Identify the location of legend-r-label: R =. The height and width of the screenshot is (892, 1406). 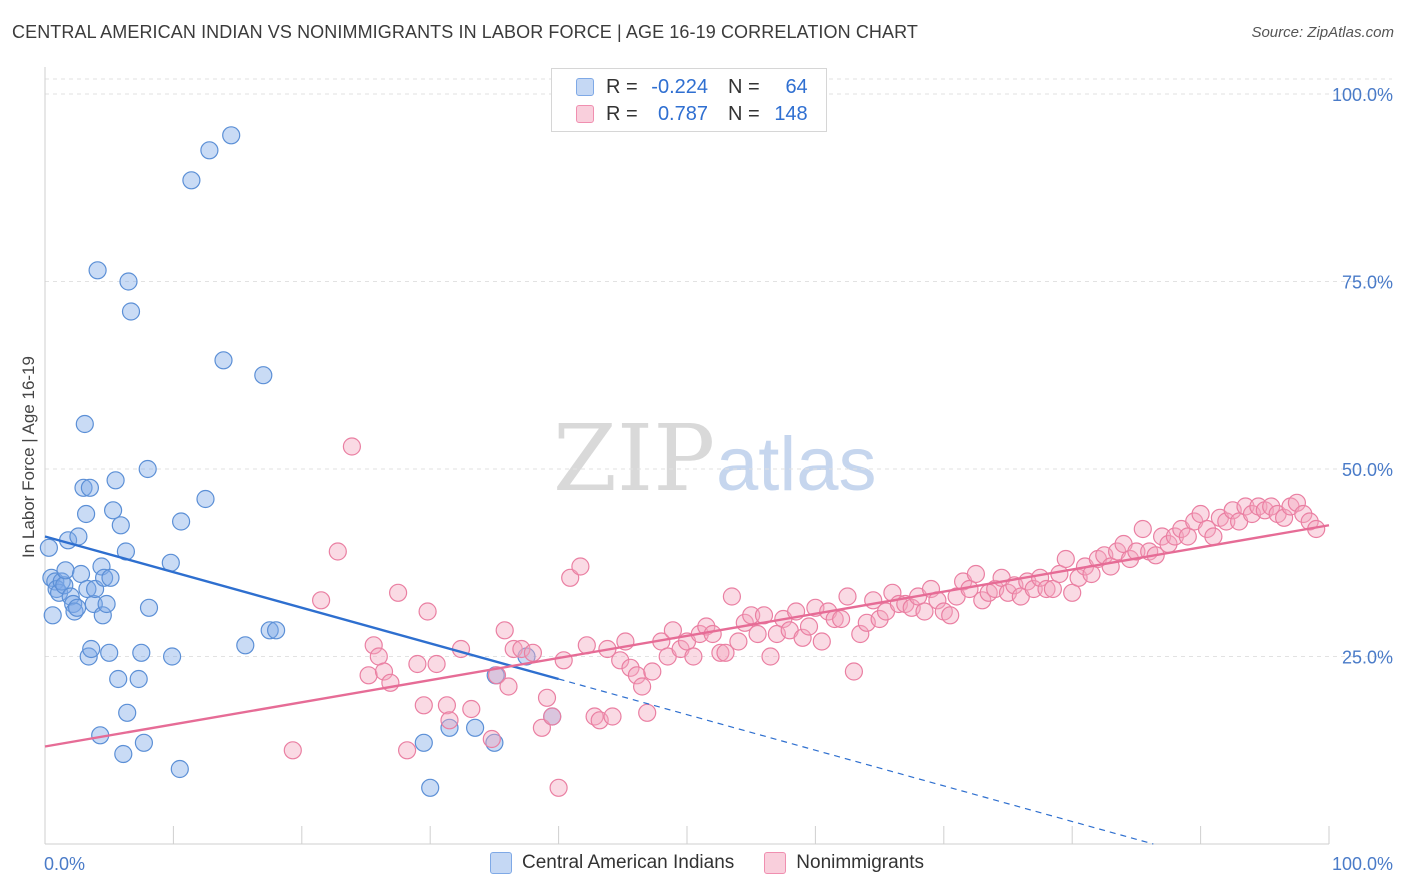
(622, 86).